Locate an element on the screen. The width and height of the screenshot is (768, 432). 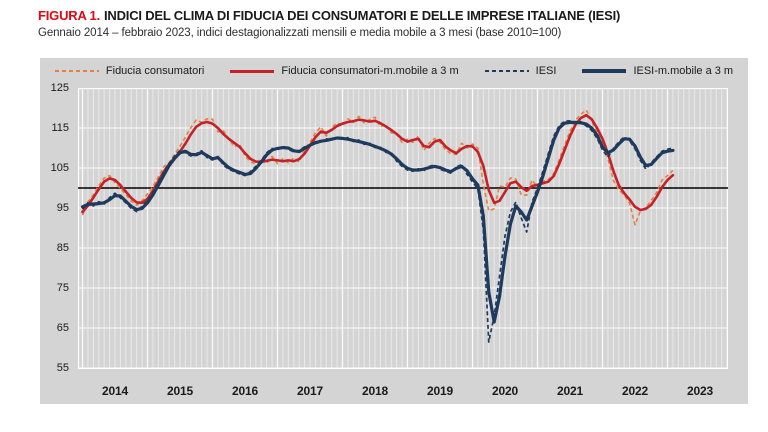
x-tick-label-2014: 2014 is located at coordinates (115, 391).